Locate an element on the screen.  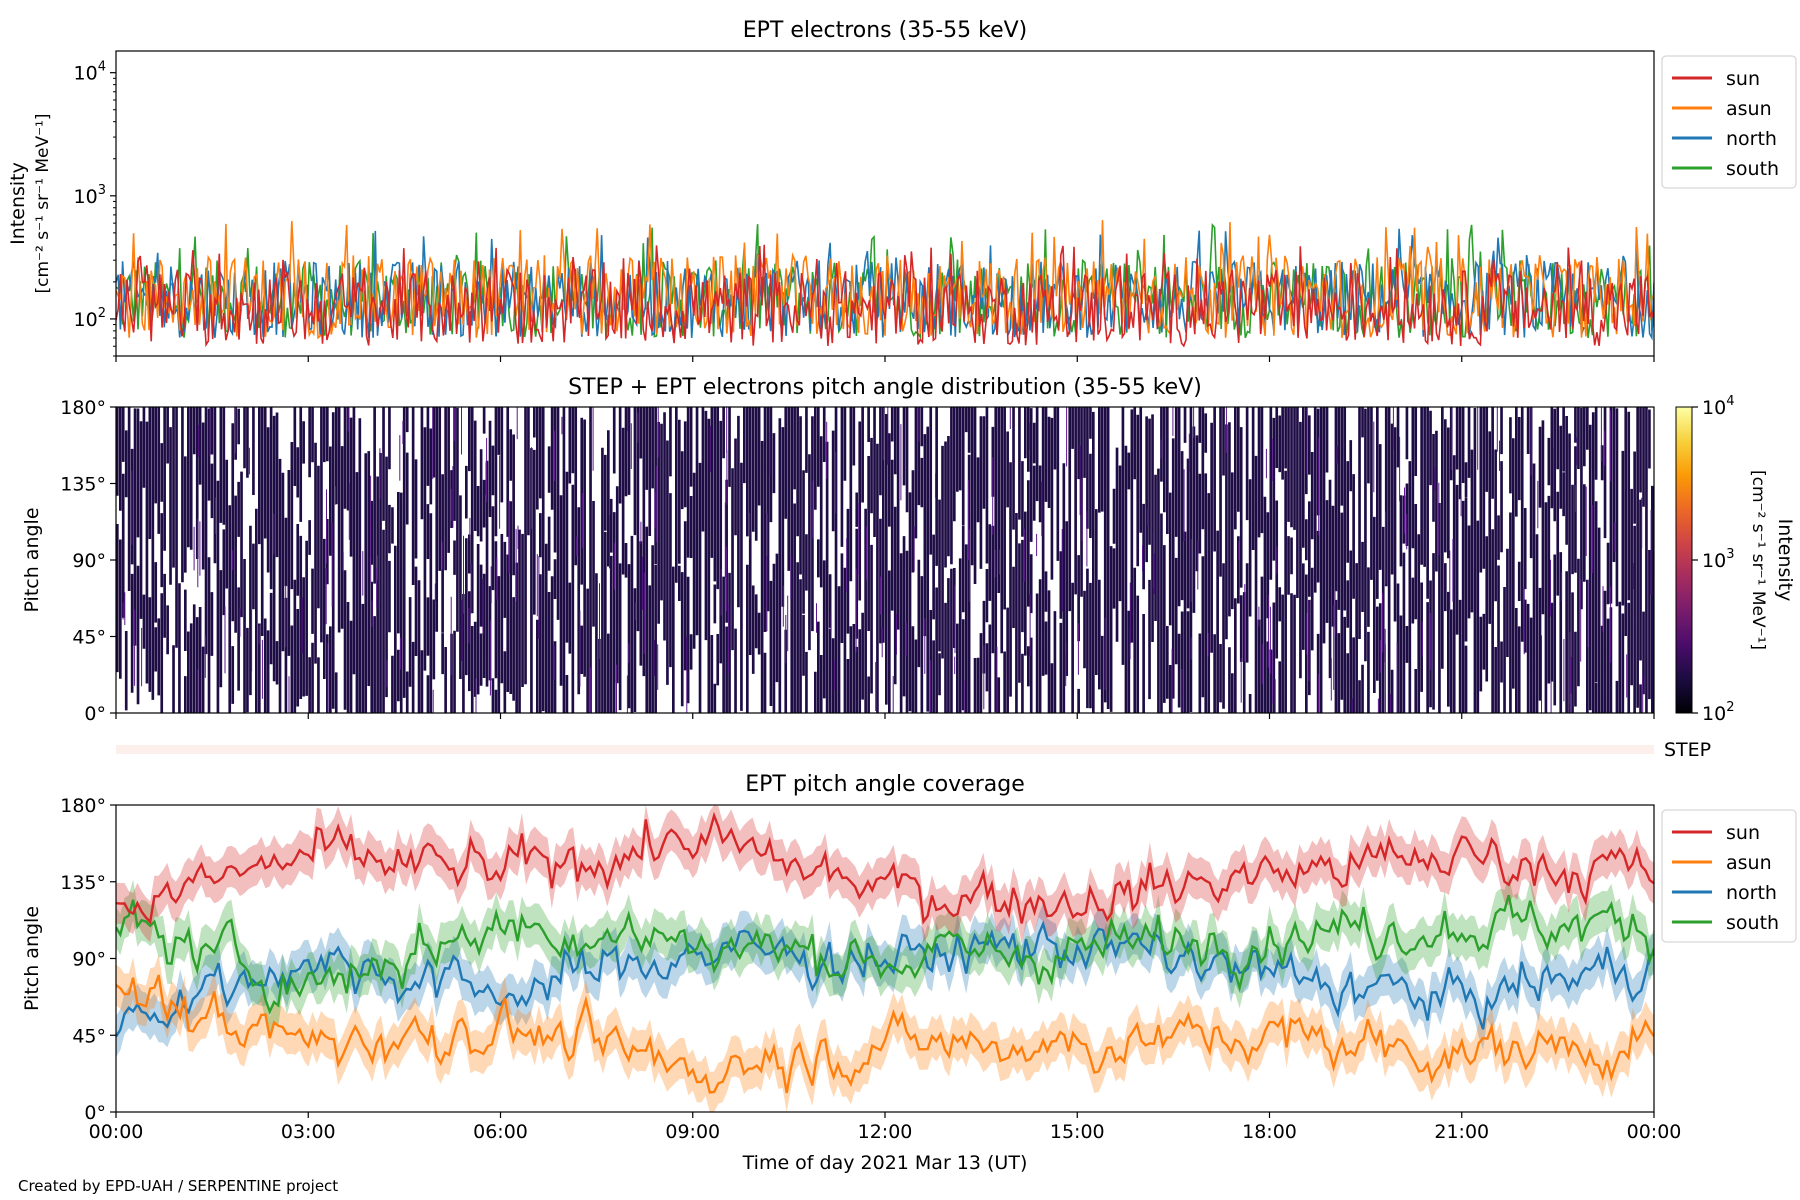
series-line-north is located at coordinates (885, 979).